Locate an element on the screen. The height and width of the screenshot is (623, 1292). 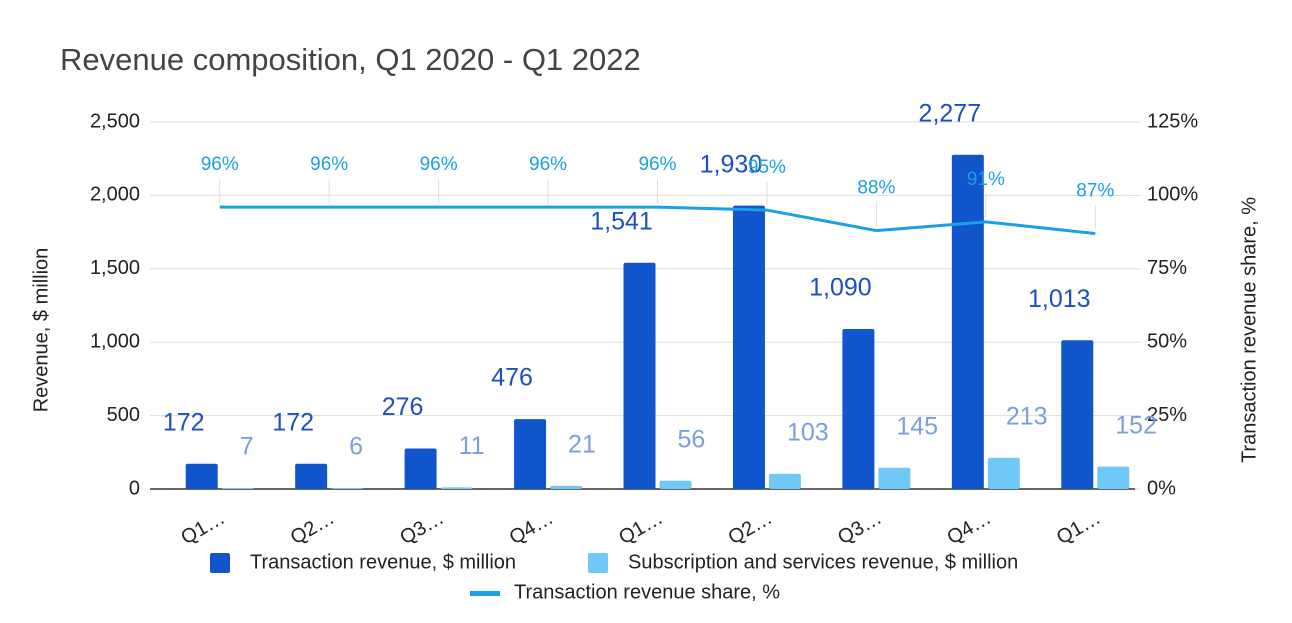
data-label: 21 is located at coordinates (582, 445).